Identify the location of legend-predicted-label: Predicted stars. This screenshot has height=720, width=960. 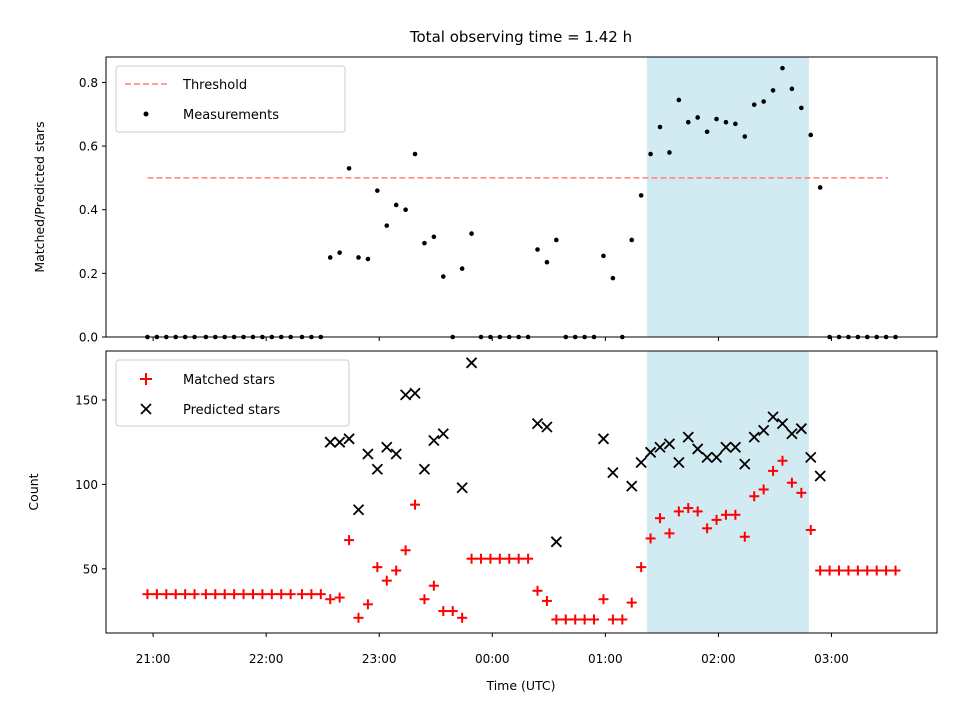
(231, 410).